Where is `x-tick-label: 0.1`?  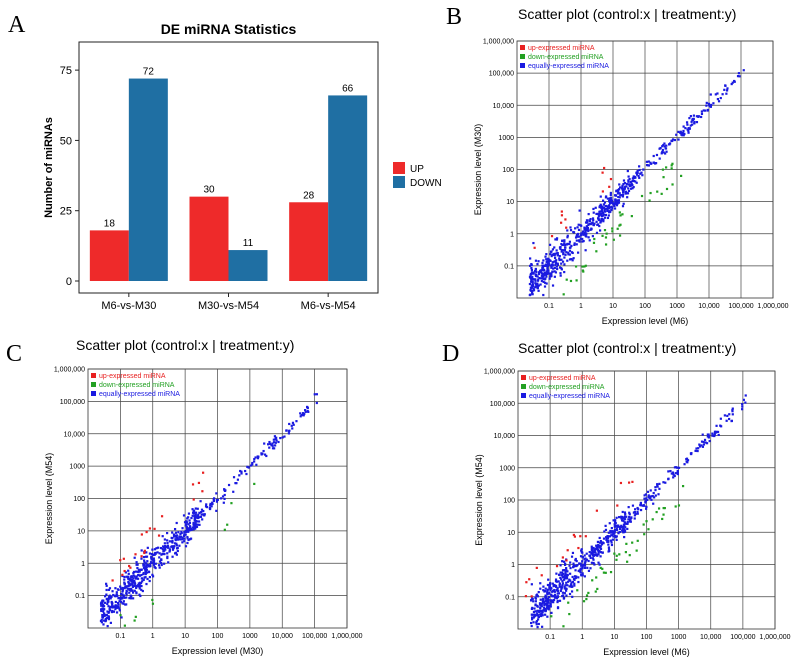
x-tick-label: 0.1 is located at coordinates (549, 306).